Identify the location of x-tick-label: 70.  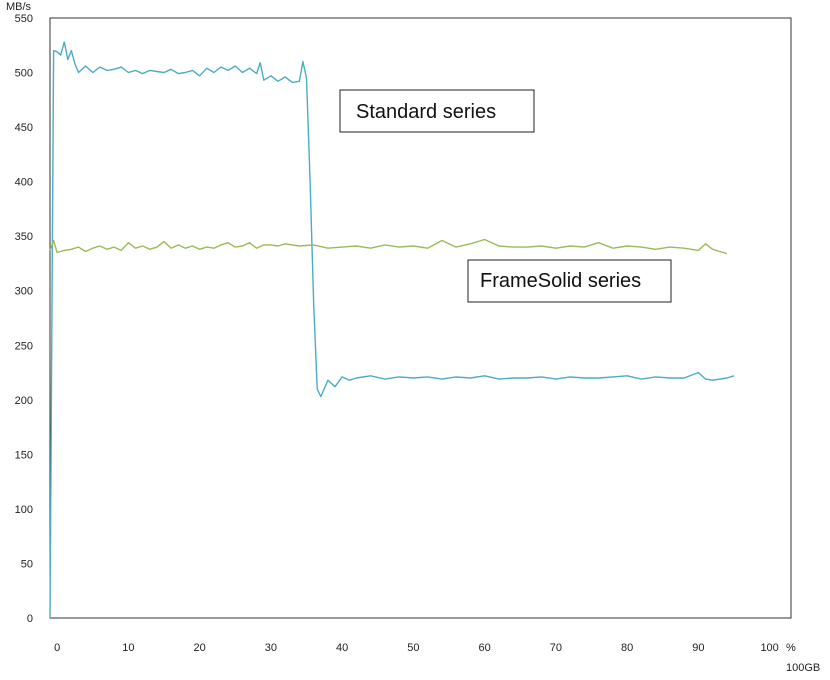
(556, 648).